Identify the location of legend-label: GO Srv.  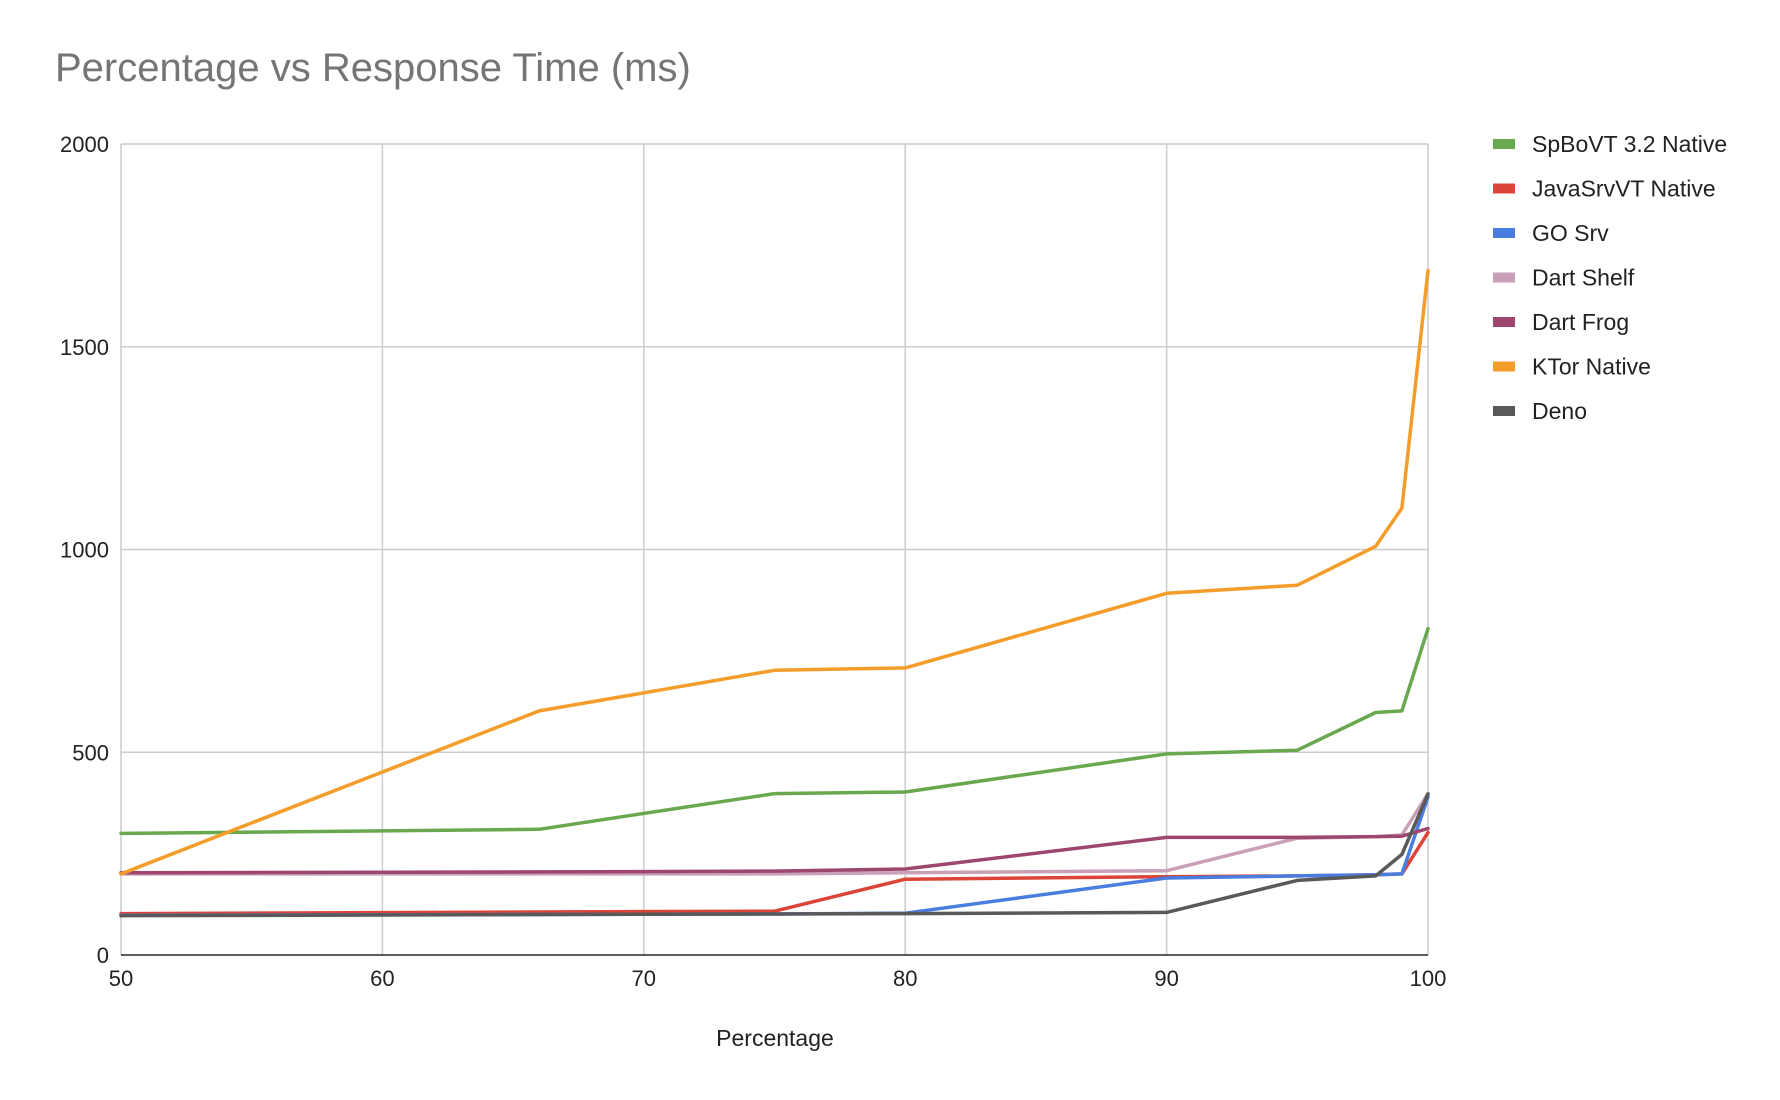
(1570, 233).